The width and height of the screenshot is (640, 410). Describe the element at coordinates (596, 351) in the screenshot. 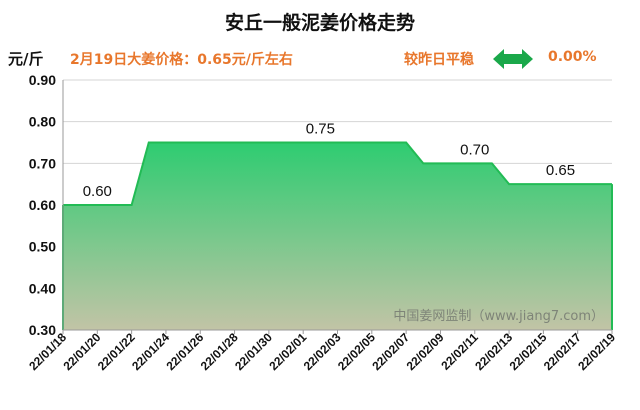

I see `x-tick-label: 22/02/19` at that location.